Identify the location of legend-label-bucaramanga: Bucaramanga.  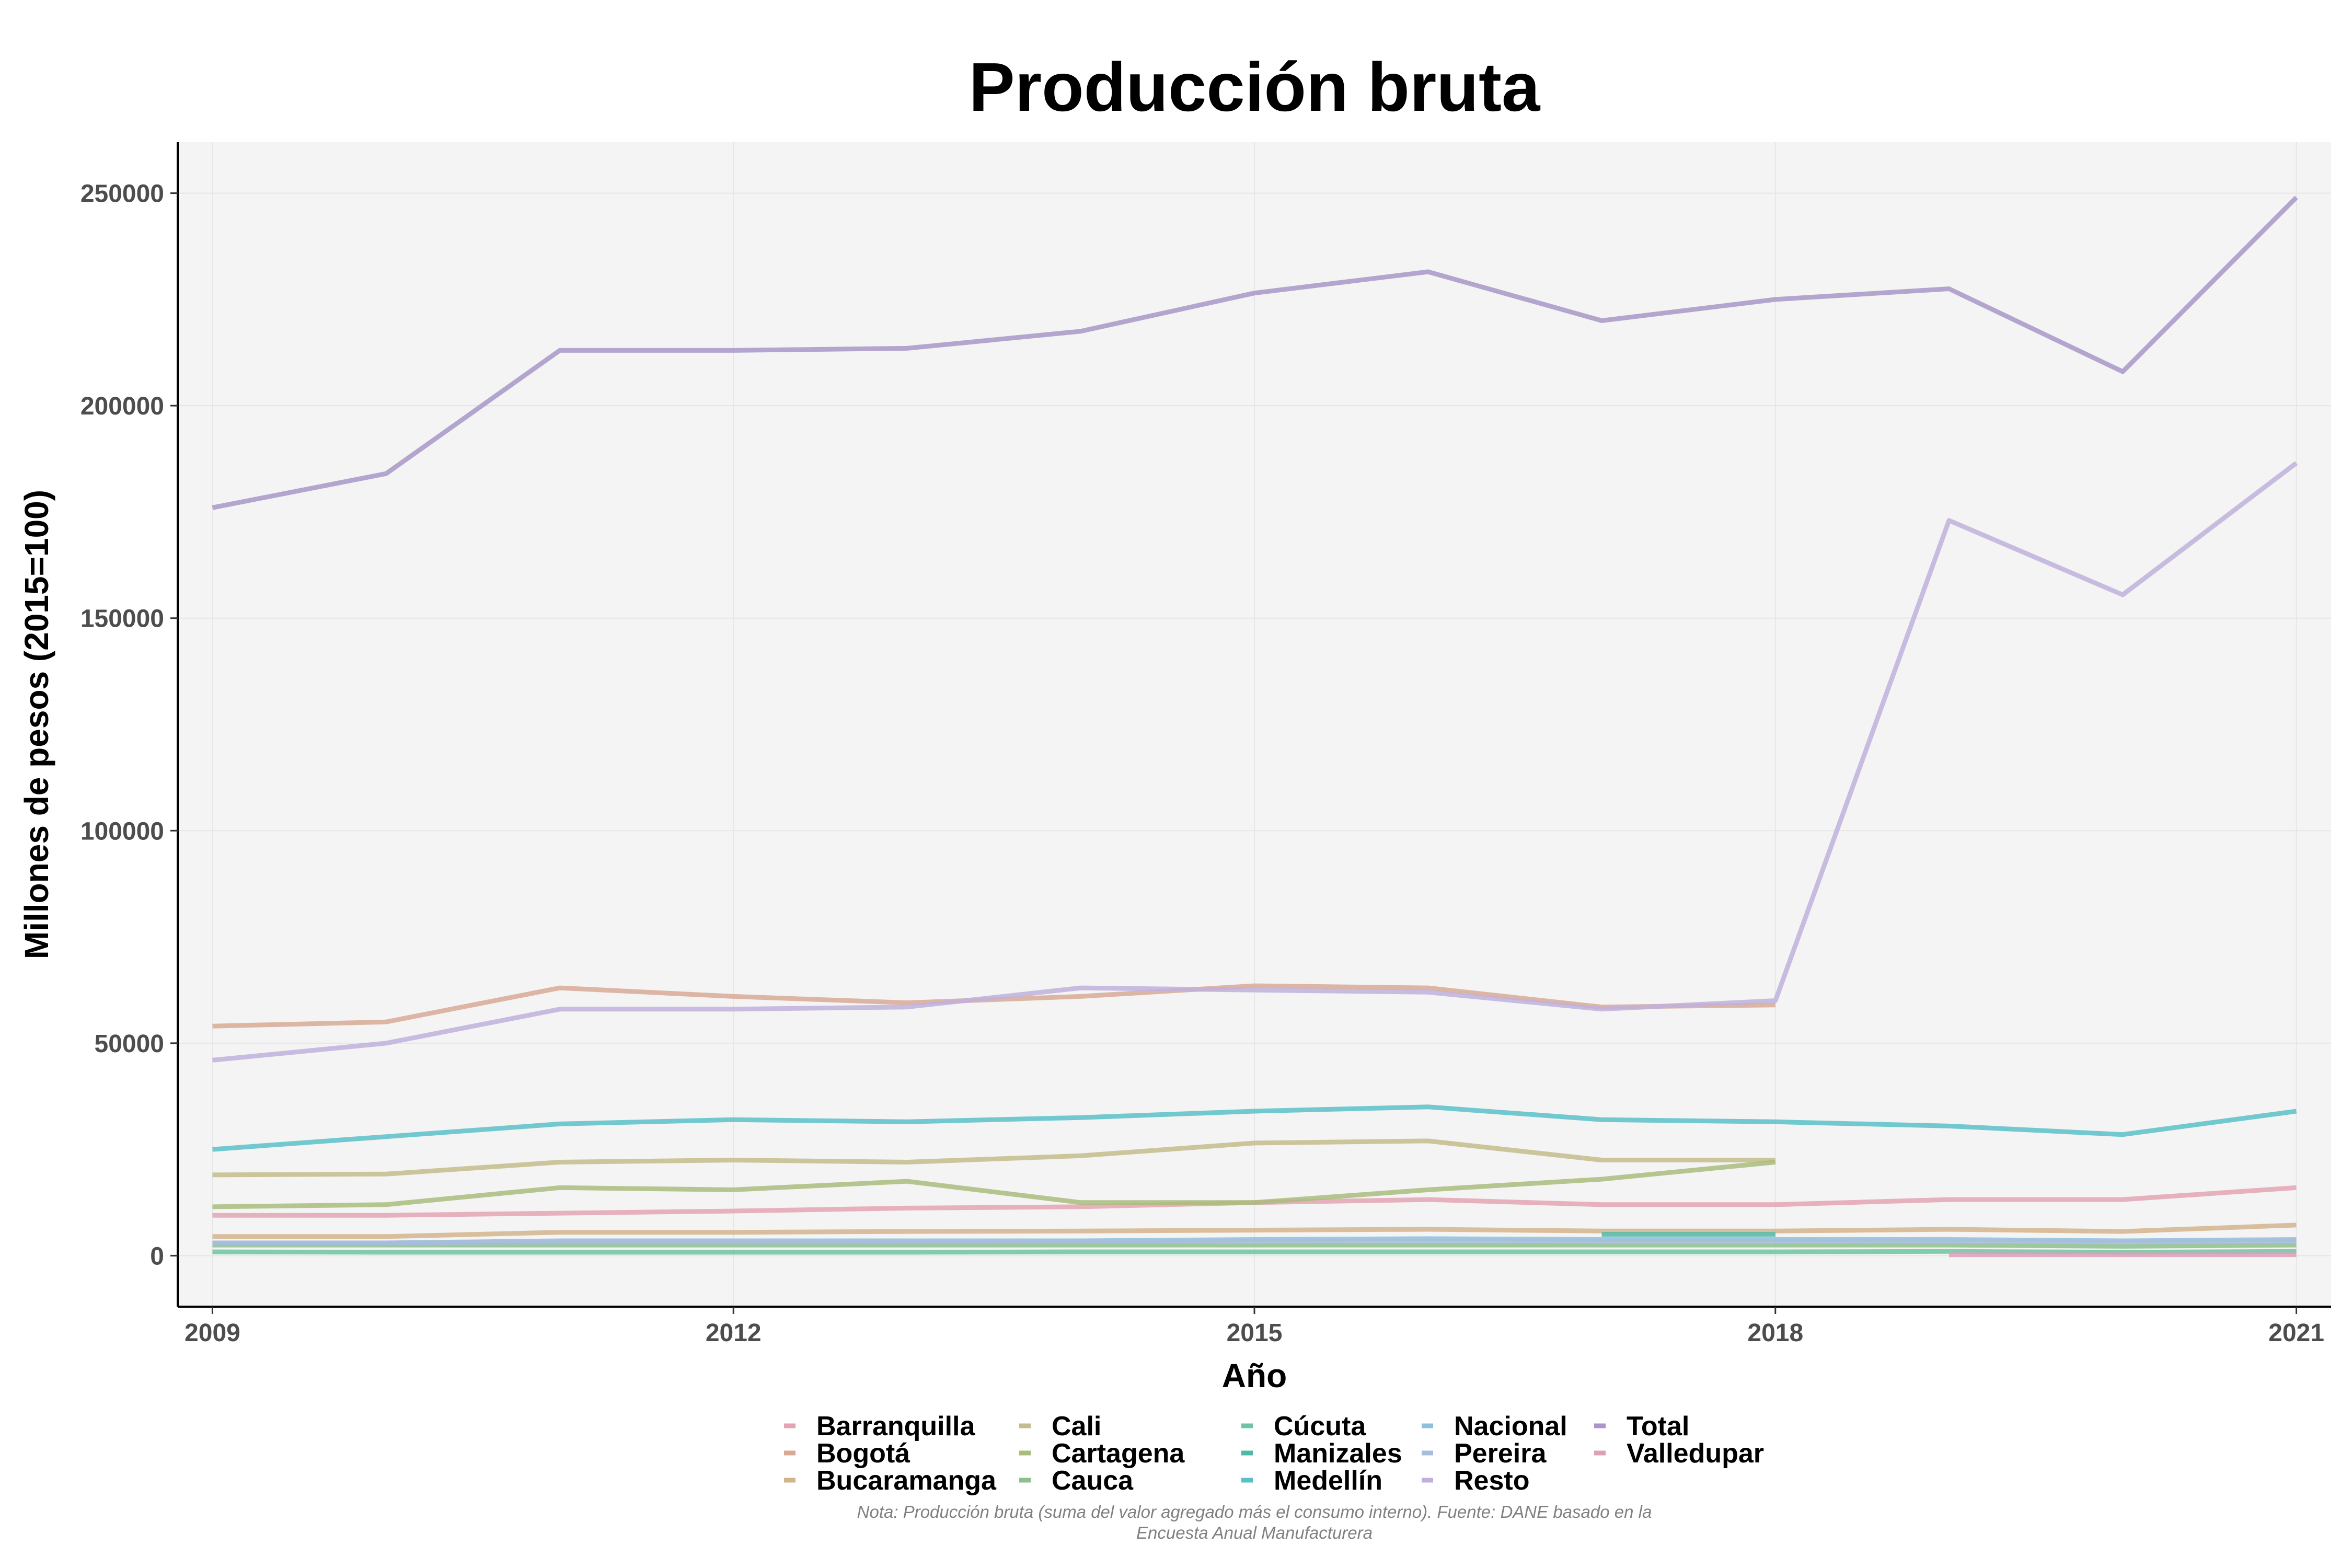
(906, 1481).